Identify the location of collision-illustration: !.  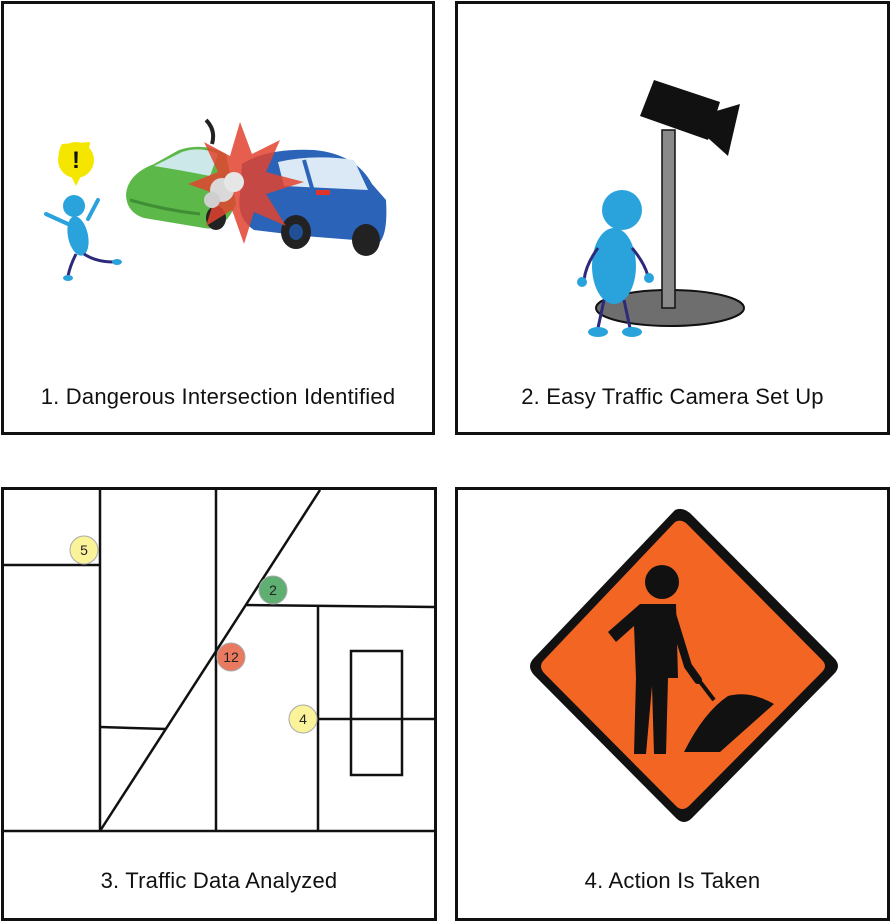
(215, 199).